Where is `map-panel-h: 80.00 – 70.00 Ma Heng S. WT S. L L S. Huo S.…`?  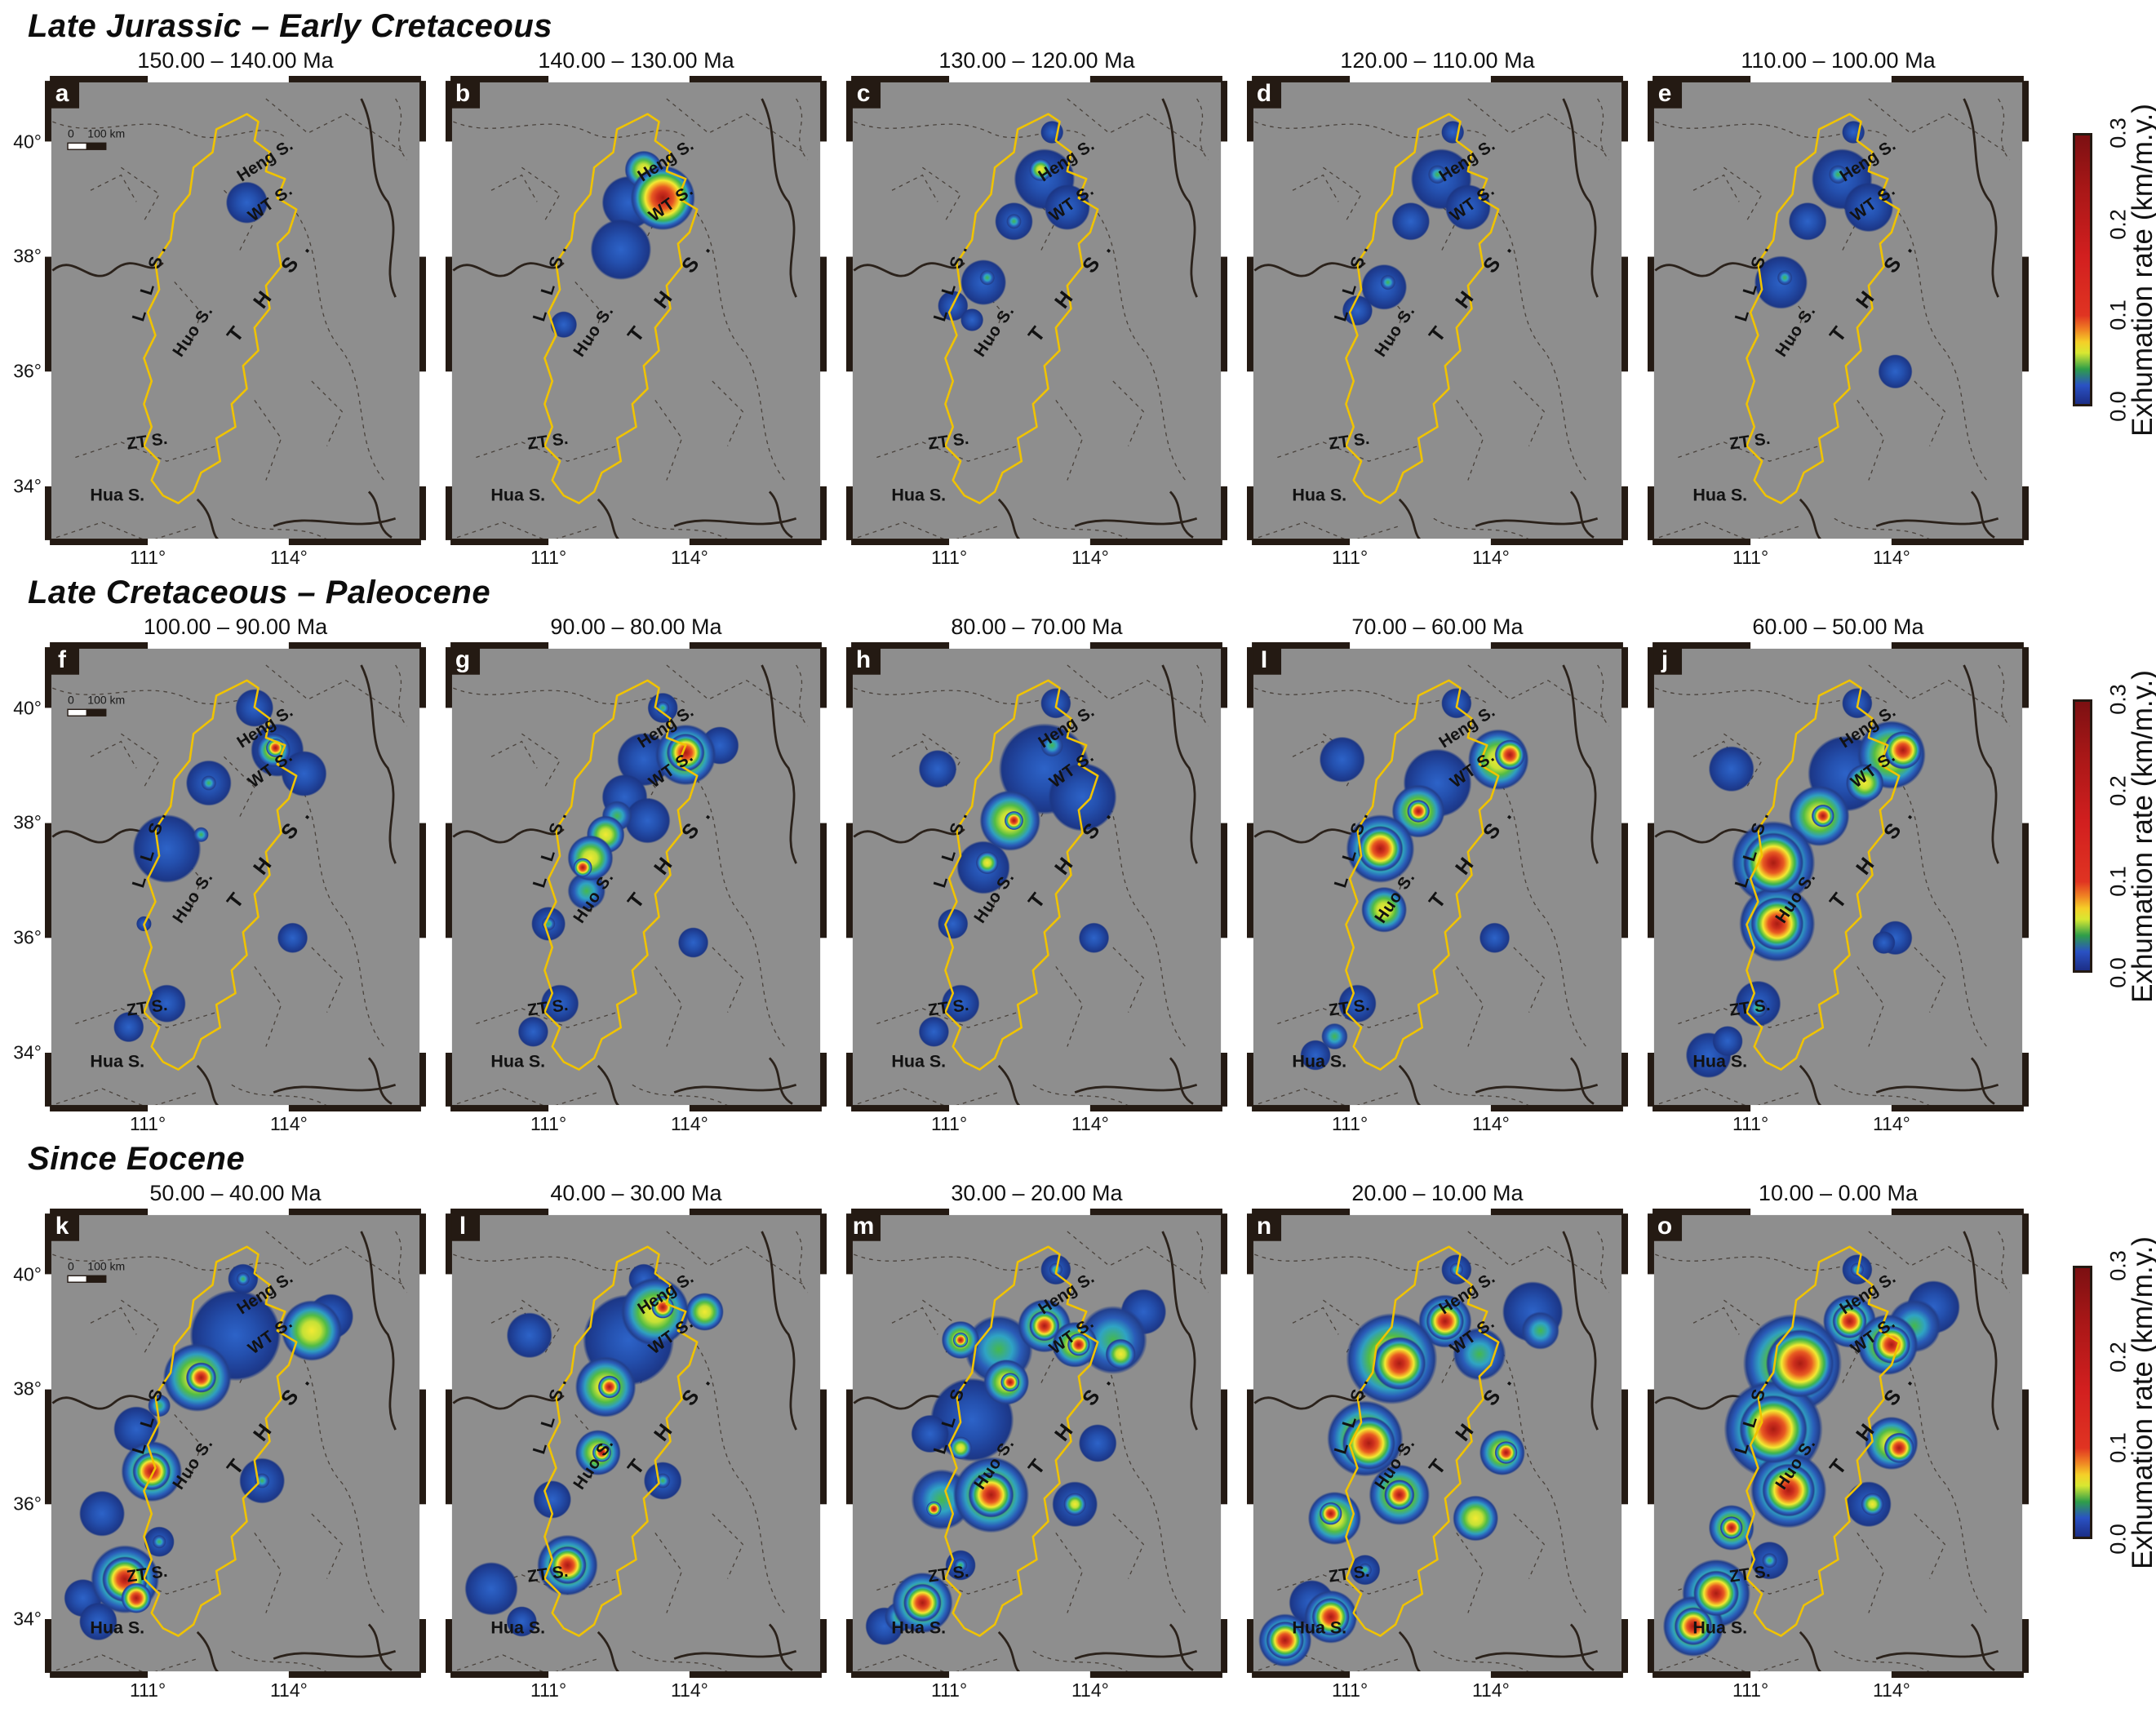
map-panel-h: 80.00 – 70.00 Ma Heng S. WT S. L L S. Huo S.… is located at coordinates (1036, 875).